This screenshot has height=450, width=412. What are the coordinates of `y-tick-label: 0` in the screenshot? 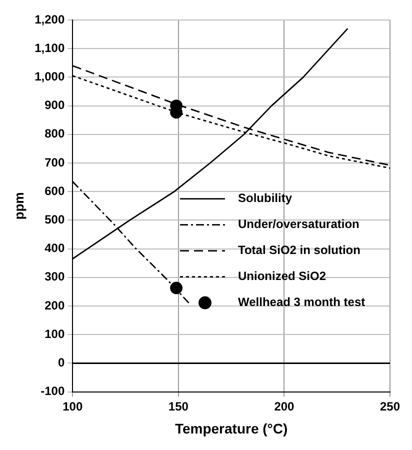 It's located at (61, 363).